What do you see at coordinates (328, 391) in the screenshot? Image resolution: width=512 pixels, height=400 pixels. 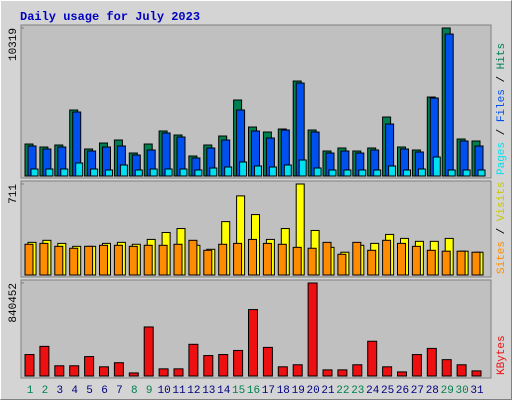 I see `x-tick-label: 21` at bounding box center [328, 391].